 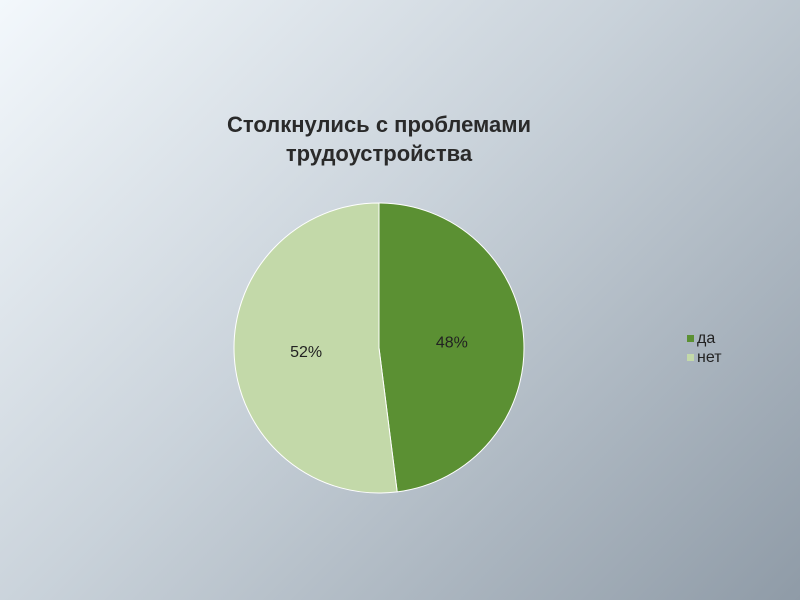 I want to click on legend-label: да, so click(x=706, y=338).